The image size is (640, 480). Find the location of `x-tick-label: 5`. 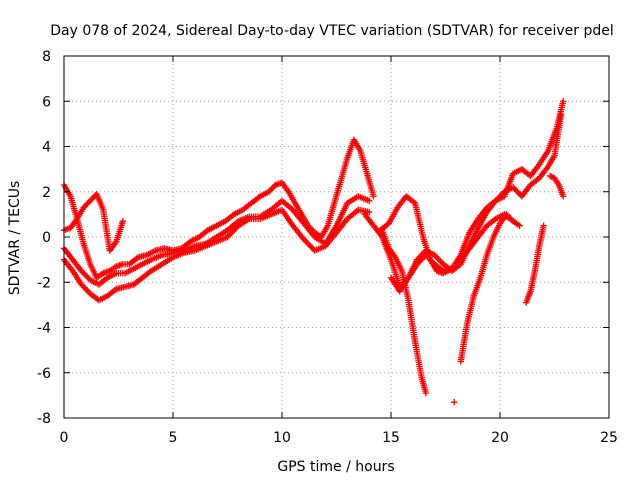

x-tick-label: 5 is located at coordinates (173, 438).